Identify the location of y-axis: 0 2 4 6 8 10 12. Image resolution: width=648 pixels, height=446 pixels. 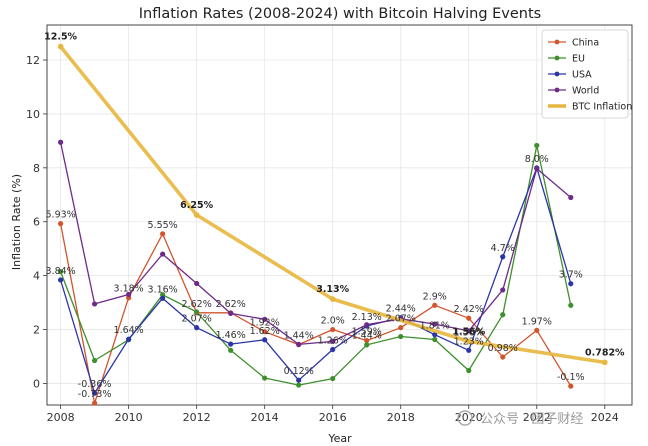
(36, 222).